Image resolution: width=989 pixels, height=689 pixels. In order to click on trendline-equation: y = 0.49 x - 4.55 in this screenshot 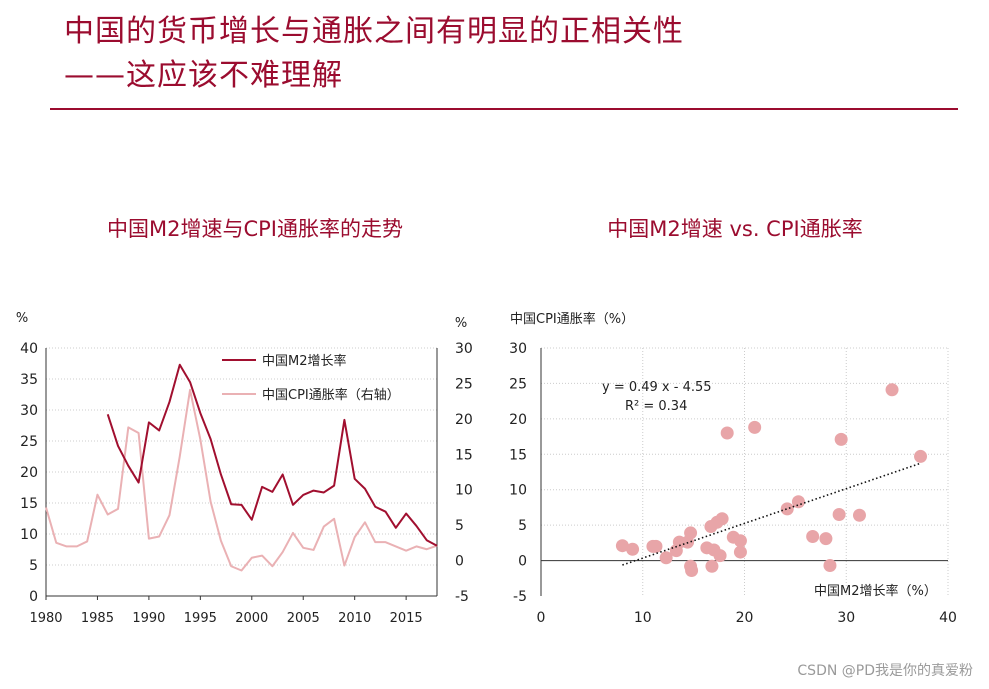, I will do `click(657, 387)`.